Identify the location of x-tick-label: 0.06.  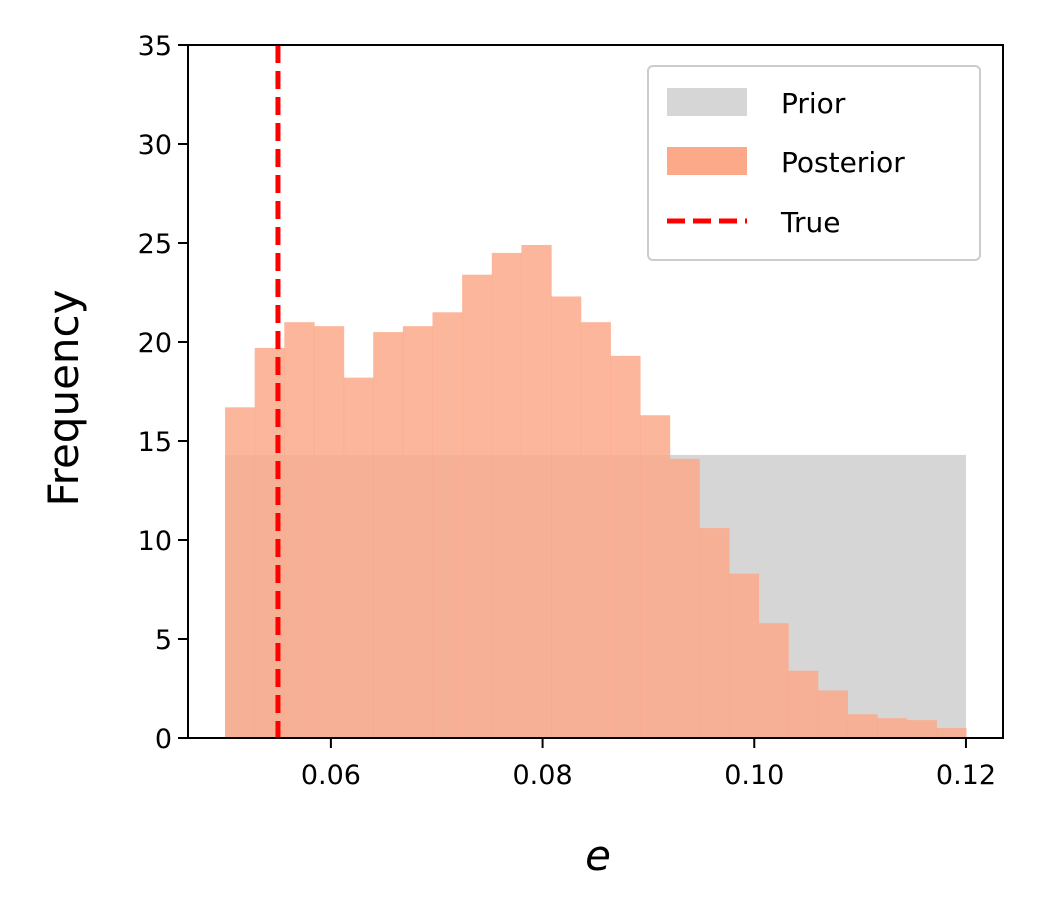
(331, 775).